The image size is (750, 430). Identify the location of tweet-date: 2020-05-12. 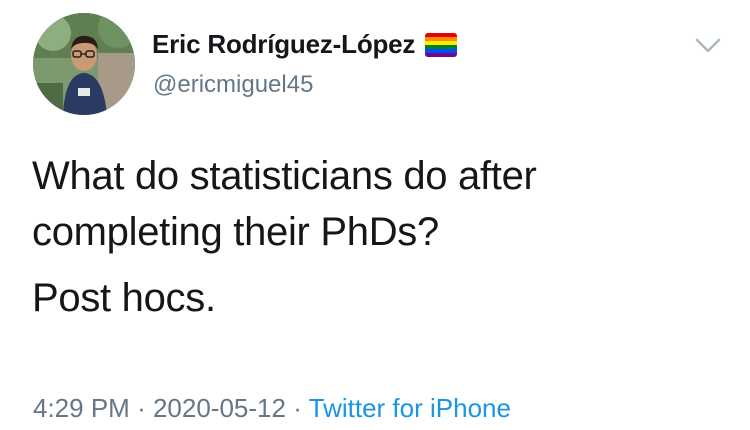
(219, 408).